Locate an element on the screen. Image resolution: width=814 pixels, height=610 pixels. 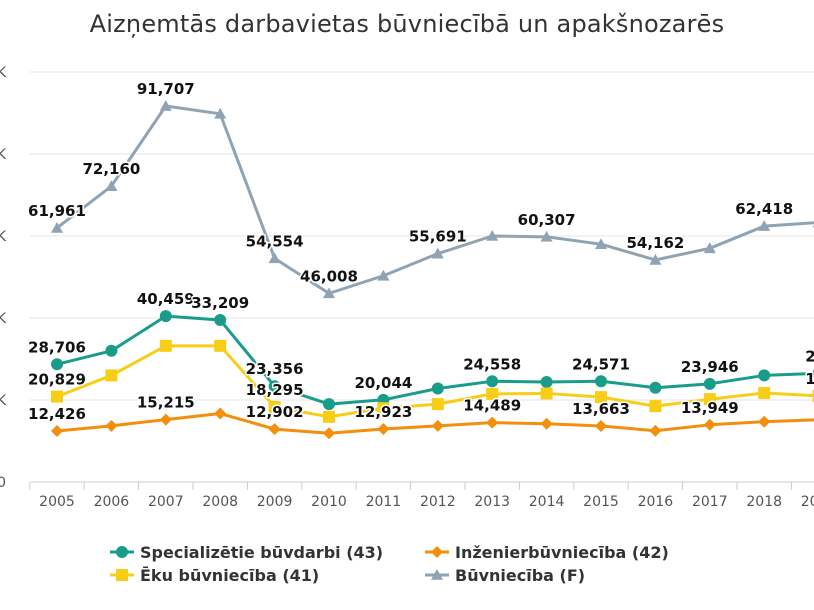
data-label: 14,489 is located at coordinates (492, 406).